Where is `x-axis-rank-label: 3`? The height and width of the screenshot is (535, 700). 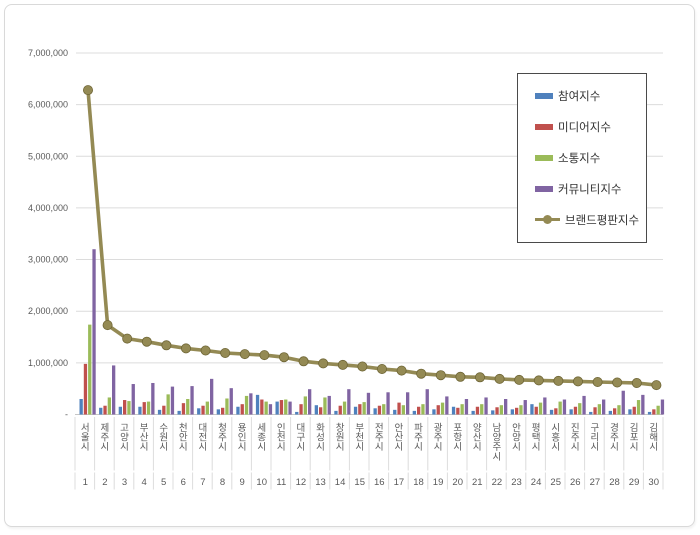 x-axis-rank-label: 3 is located at coordinates (124, 482).